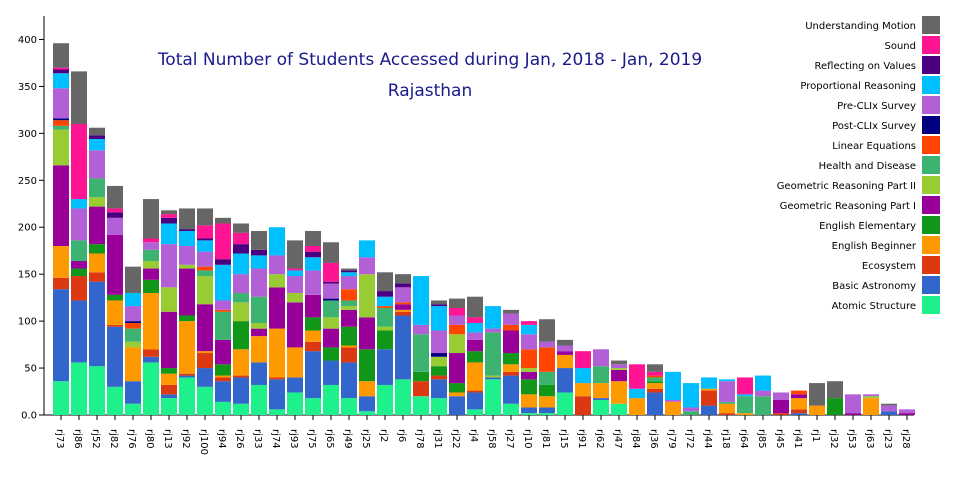 The image size is (979, 492). Describe the element at coordinates (879, 225) in the screenshot. I see `legend-item: English Elementary` at that location.